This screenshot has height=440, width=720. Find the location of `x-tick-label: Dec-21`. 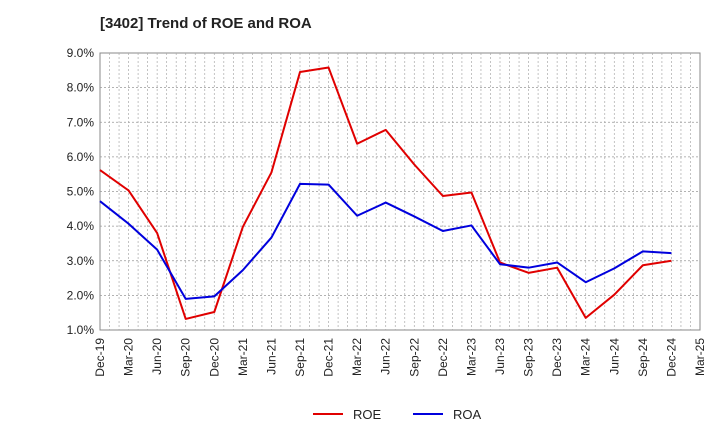

x-tick-label: Dec-21 is located at coordinates (329, 357).